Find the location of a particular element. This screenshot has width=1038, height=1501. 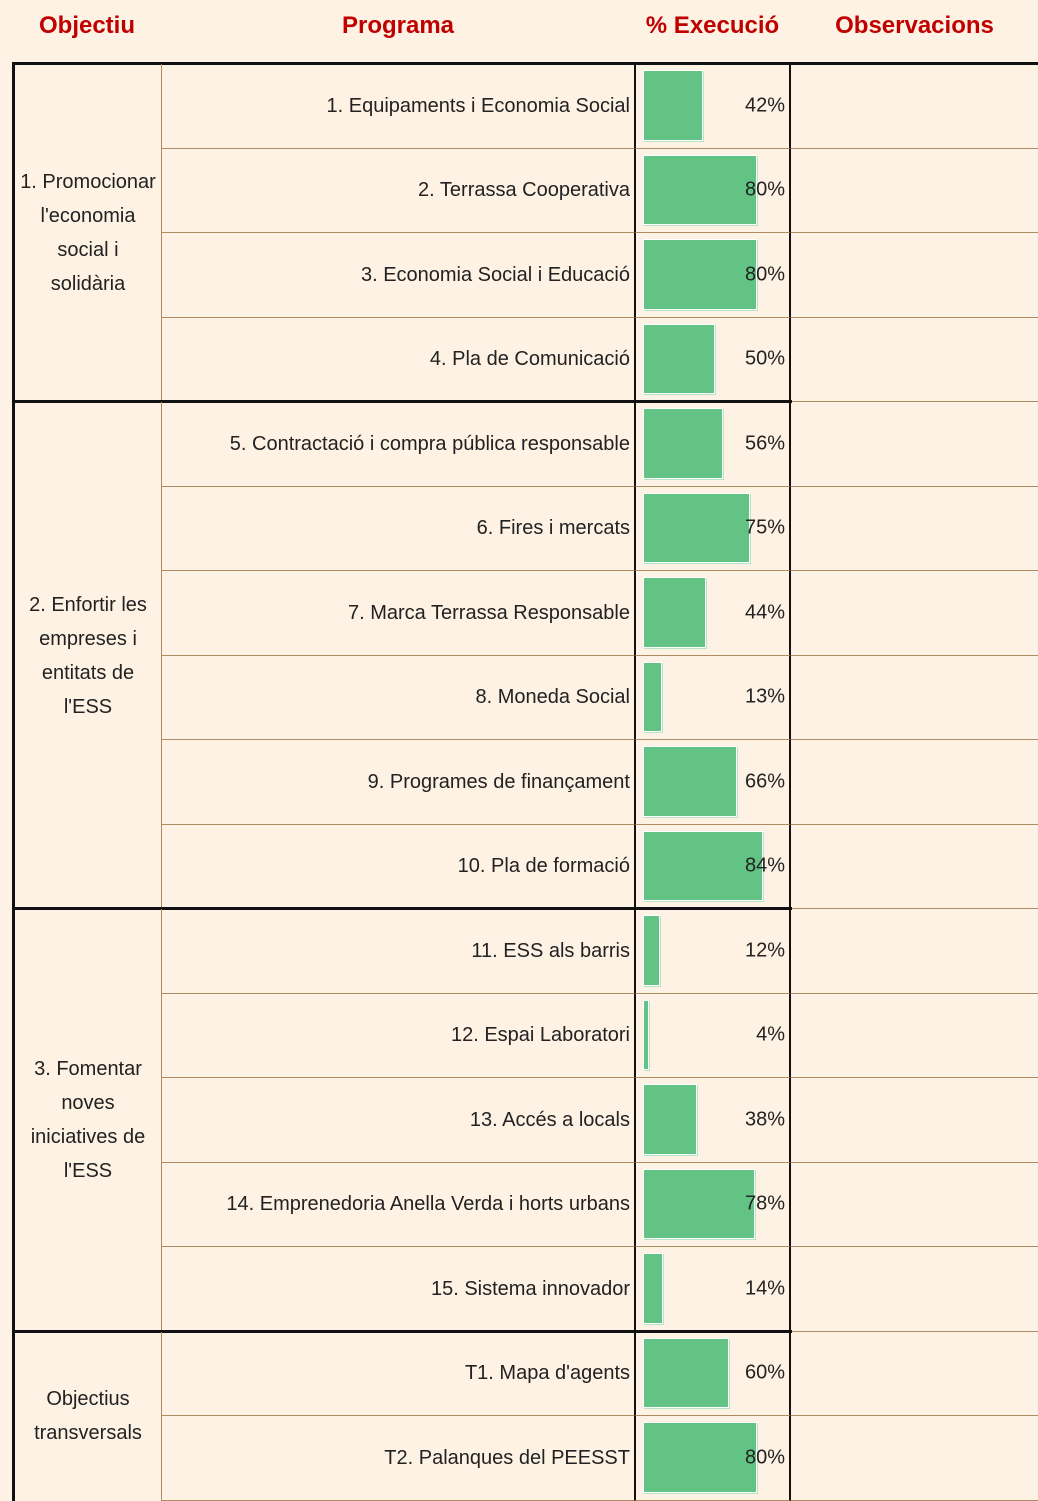

header-execution: % Execució is located at coordinates (712, 25).